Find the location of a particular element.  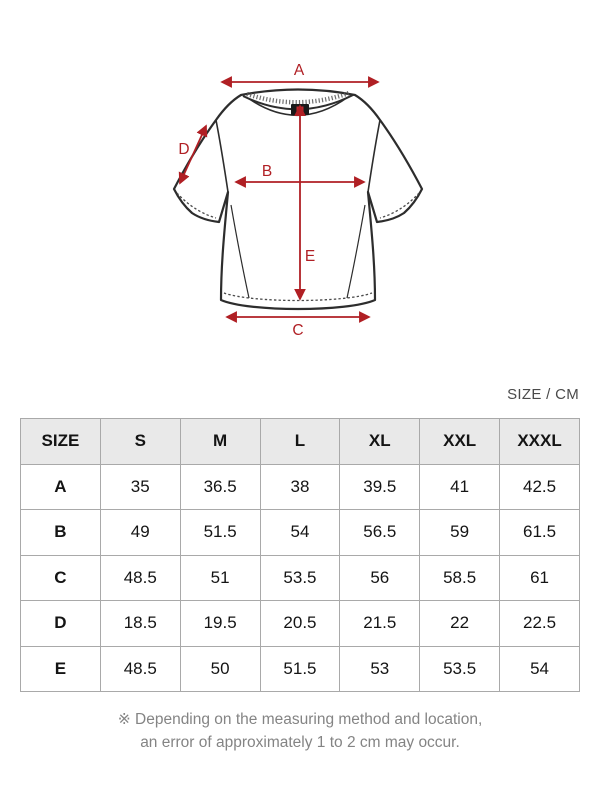

row-label-cell: C is located at coordinates (60, 577).